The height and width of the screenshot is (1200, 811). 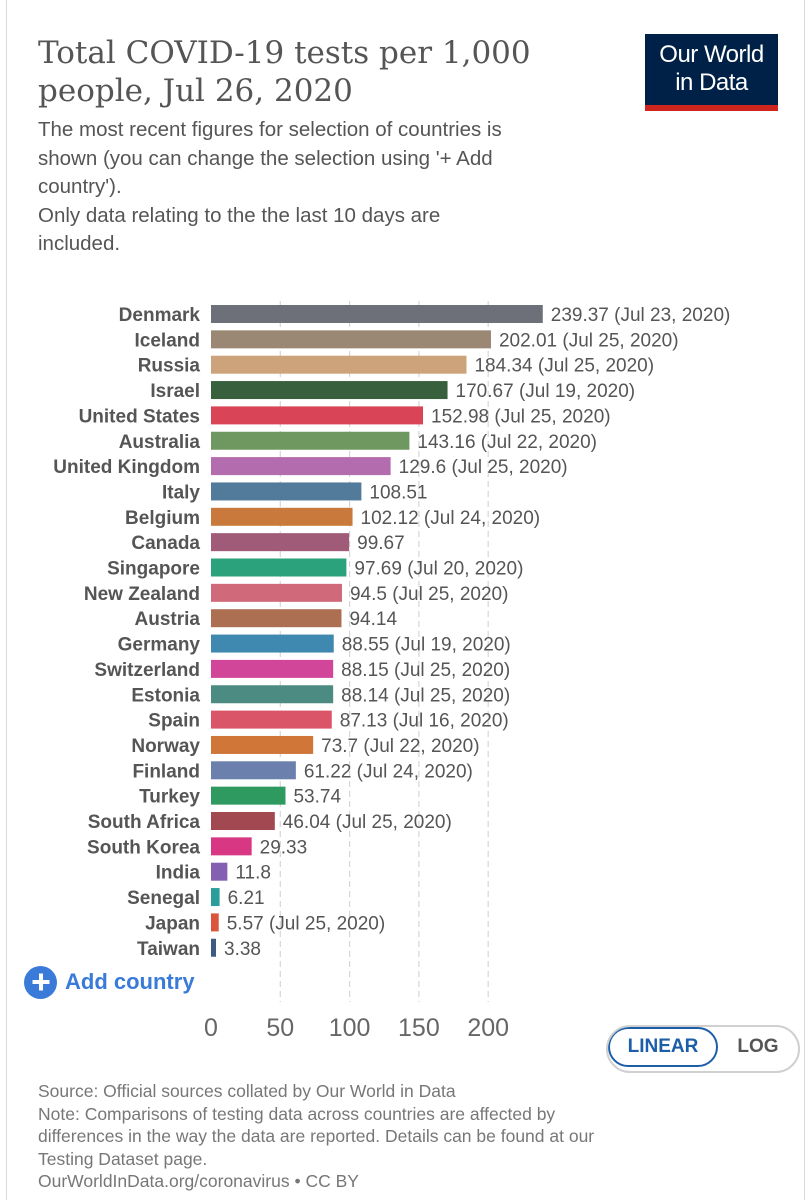 What do you see at coordinates (271, 719) in the screenshot?
I see `bar-spain` at bounding box center [271, 719].